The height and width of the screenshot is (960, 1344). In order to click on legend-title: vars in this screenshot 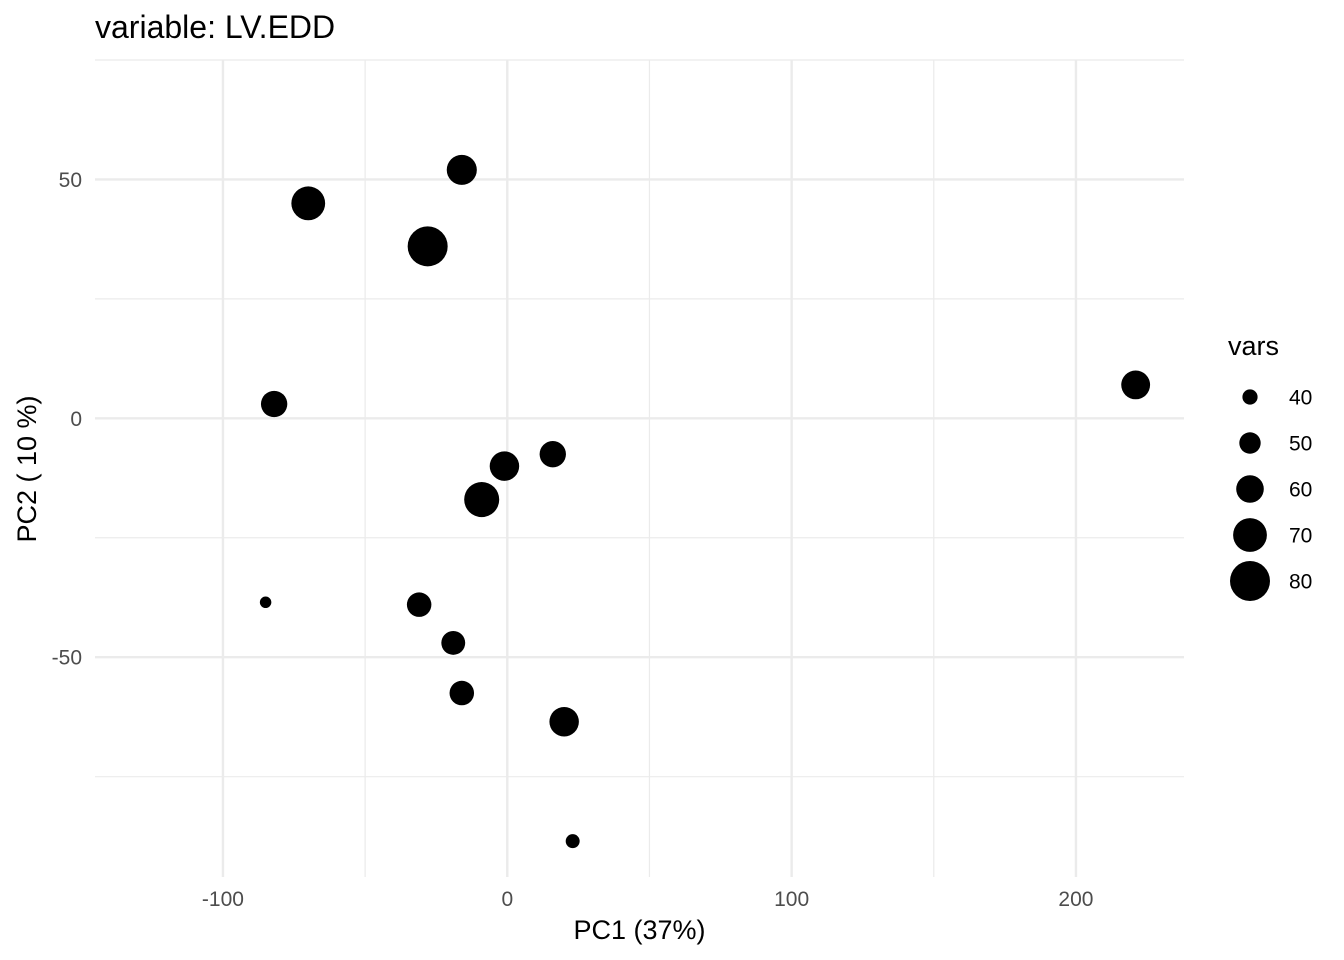, I will do `click(1253, 346)`.